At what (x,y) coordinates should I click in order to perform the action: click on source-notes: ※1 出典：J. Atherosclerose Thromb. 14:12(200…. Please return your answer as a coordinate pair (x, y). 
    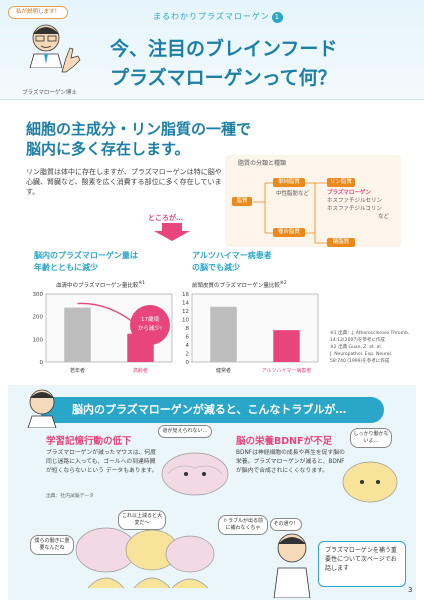
    Looking at the image, I should click on (370, 347).